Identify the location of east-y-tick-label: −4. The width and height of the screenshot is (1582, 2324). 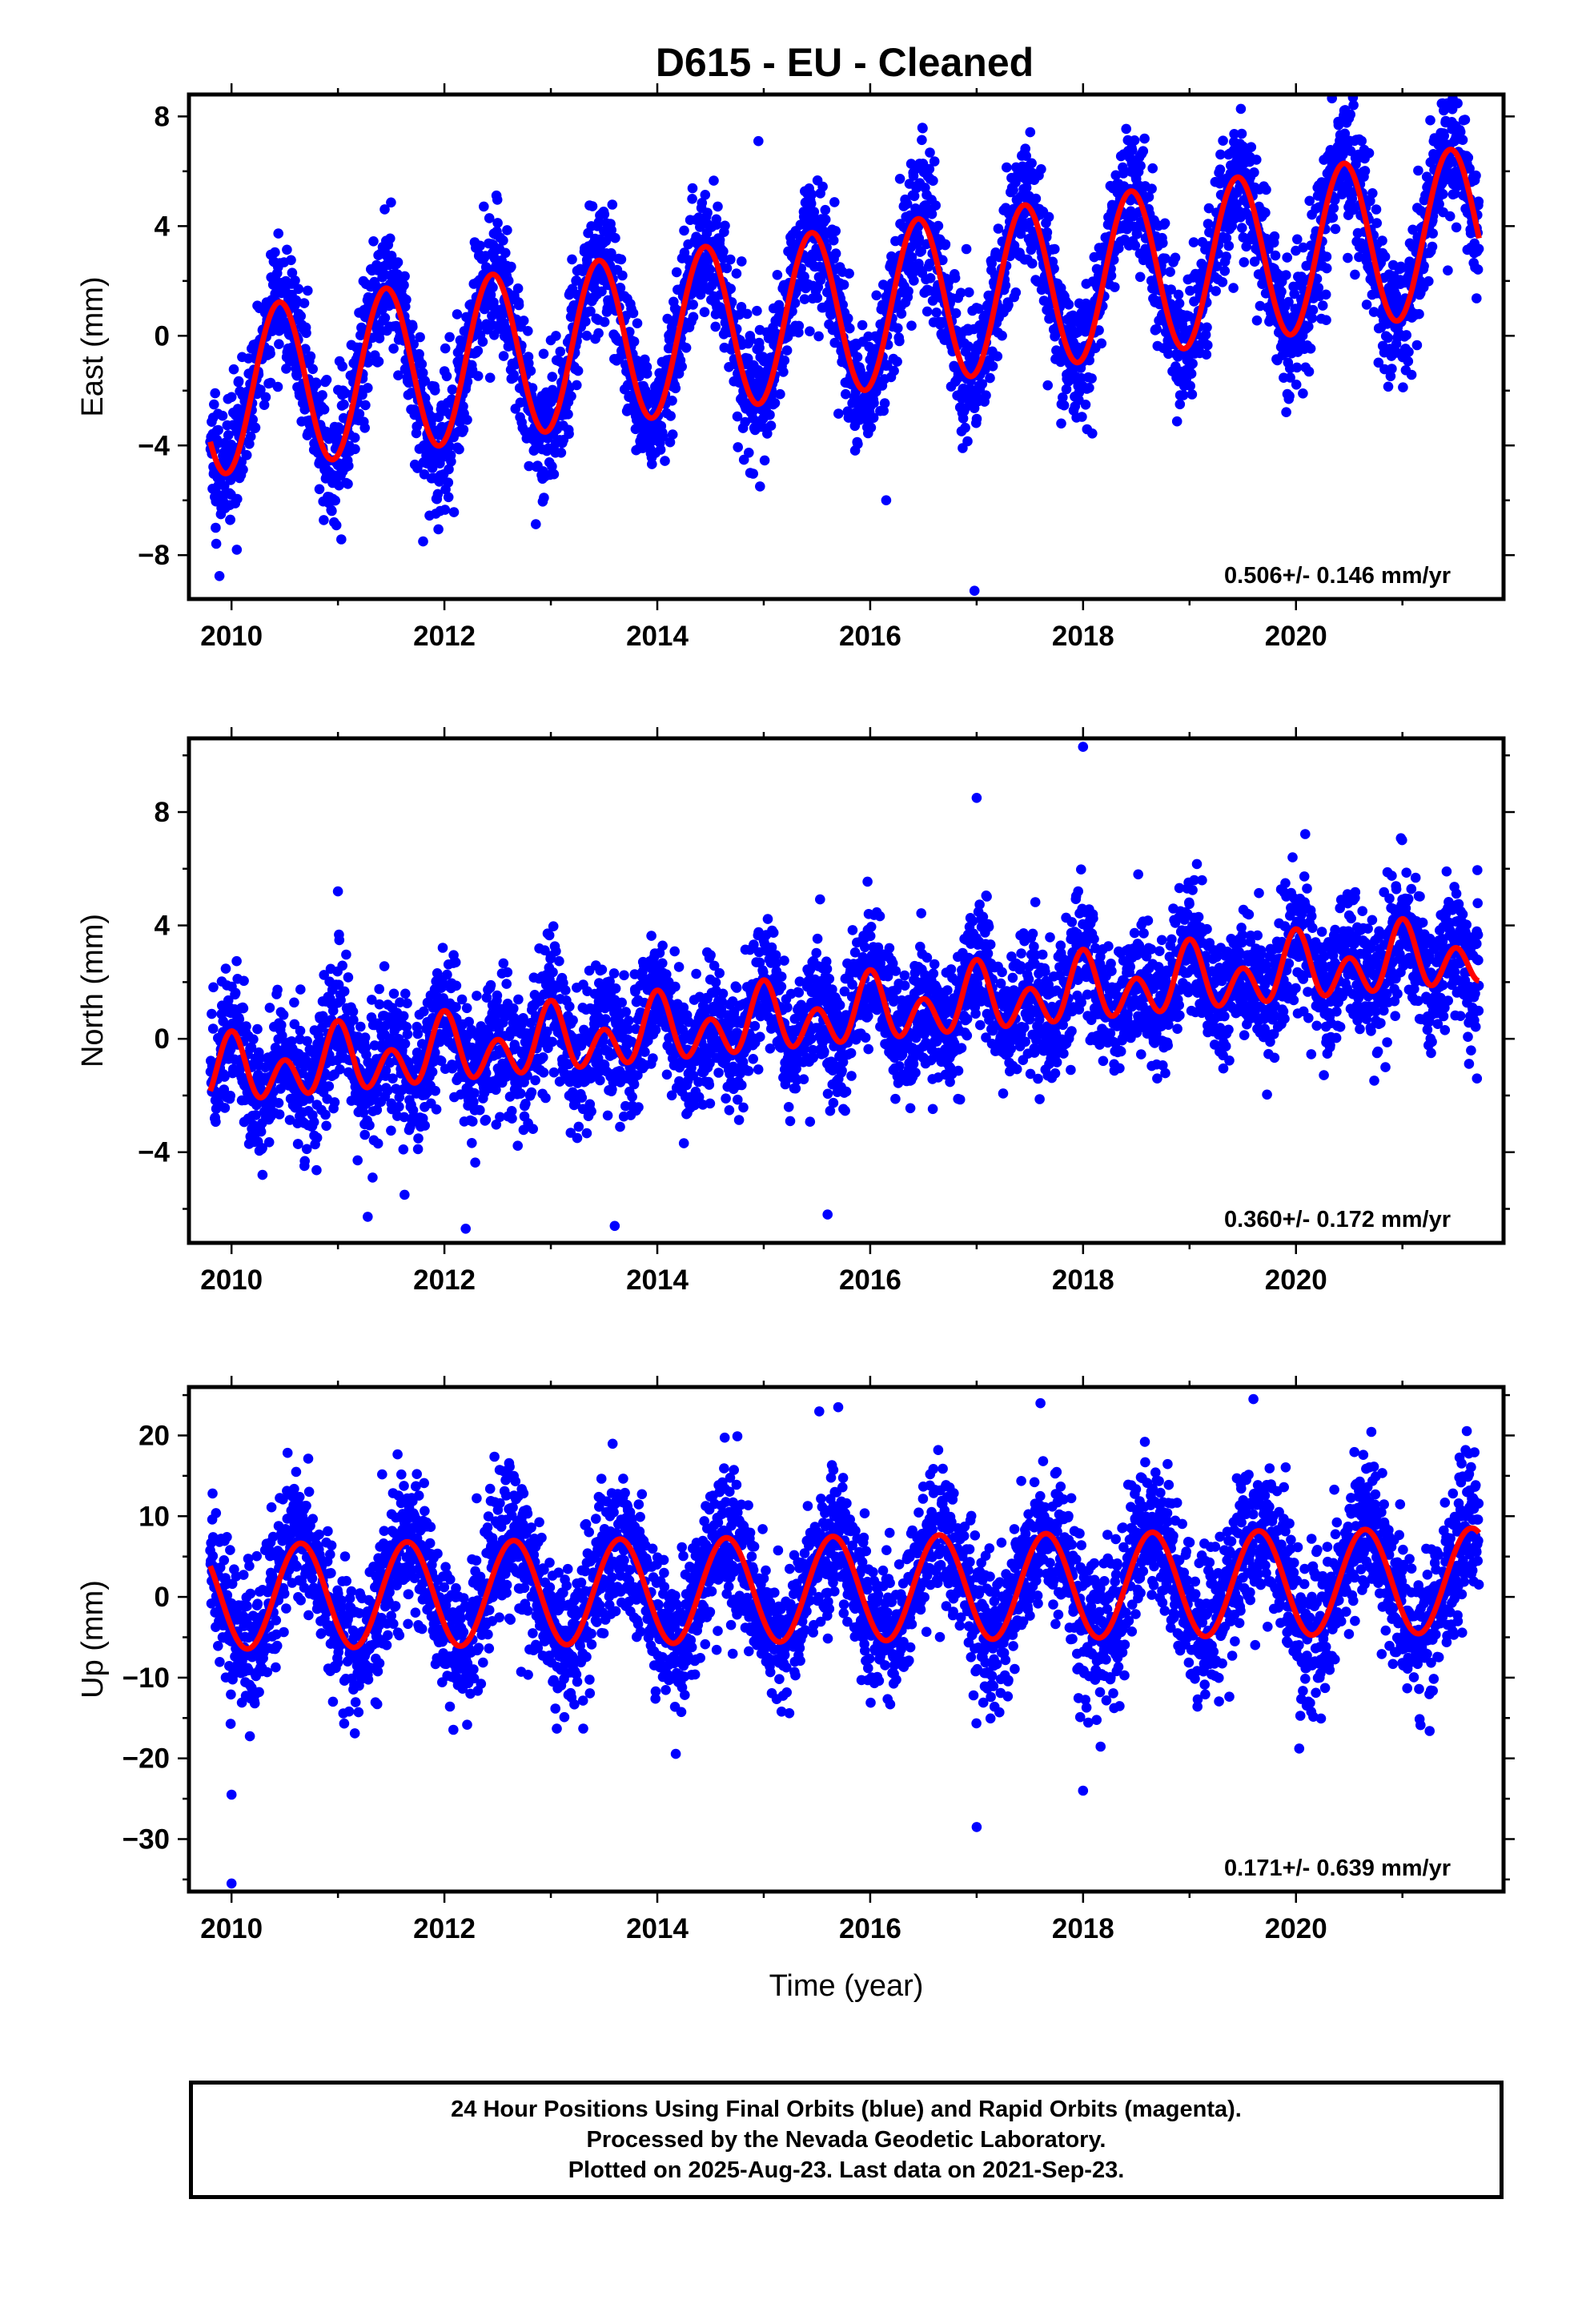
(154, 445).